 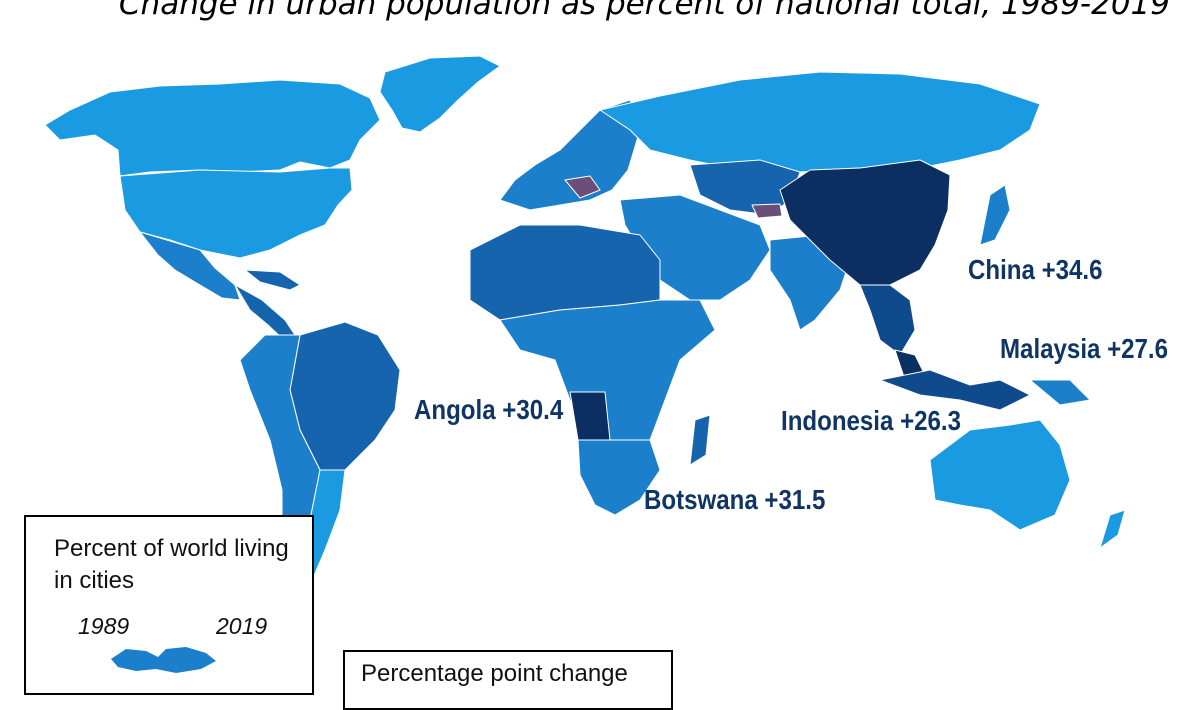 What do you see at coordinates (767, 211) in the screenshot?
I see `region-kyrgyz-tajik` at bounding box center [767, 211].